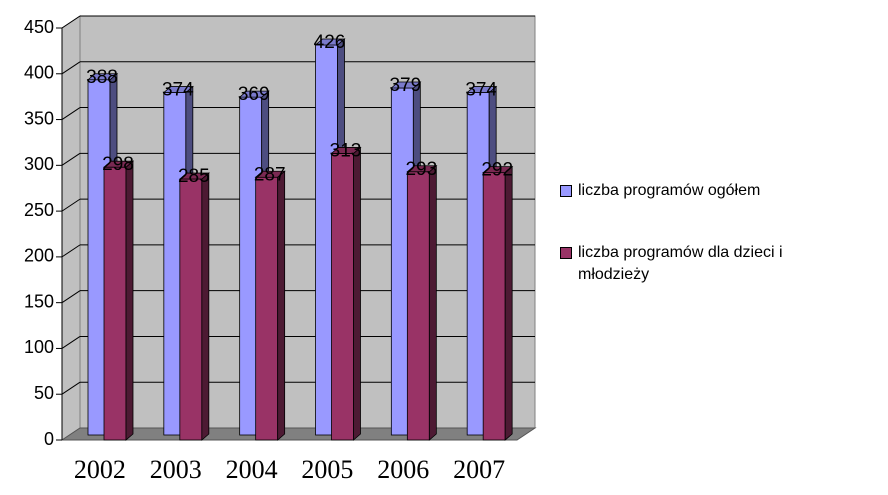 This screenshot has height=495, width=888. I want to click on y-tick-label: 200, so click(39, 256).